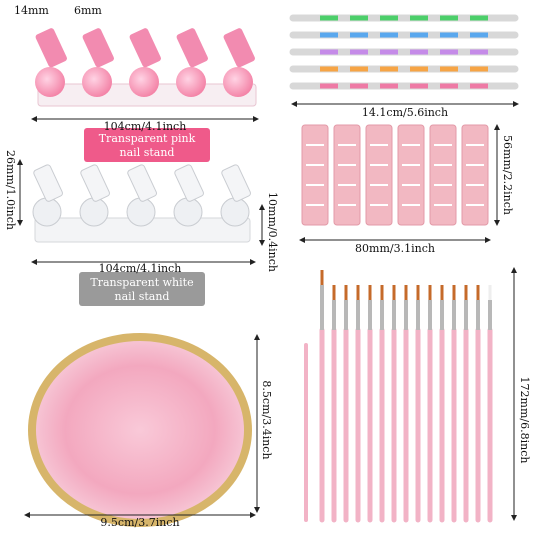 Image resolution: width=533 pixels, height=533 pixels. I want to click on size-label: 6mm, so click(88, 10).